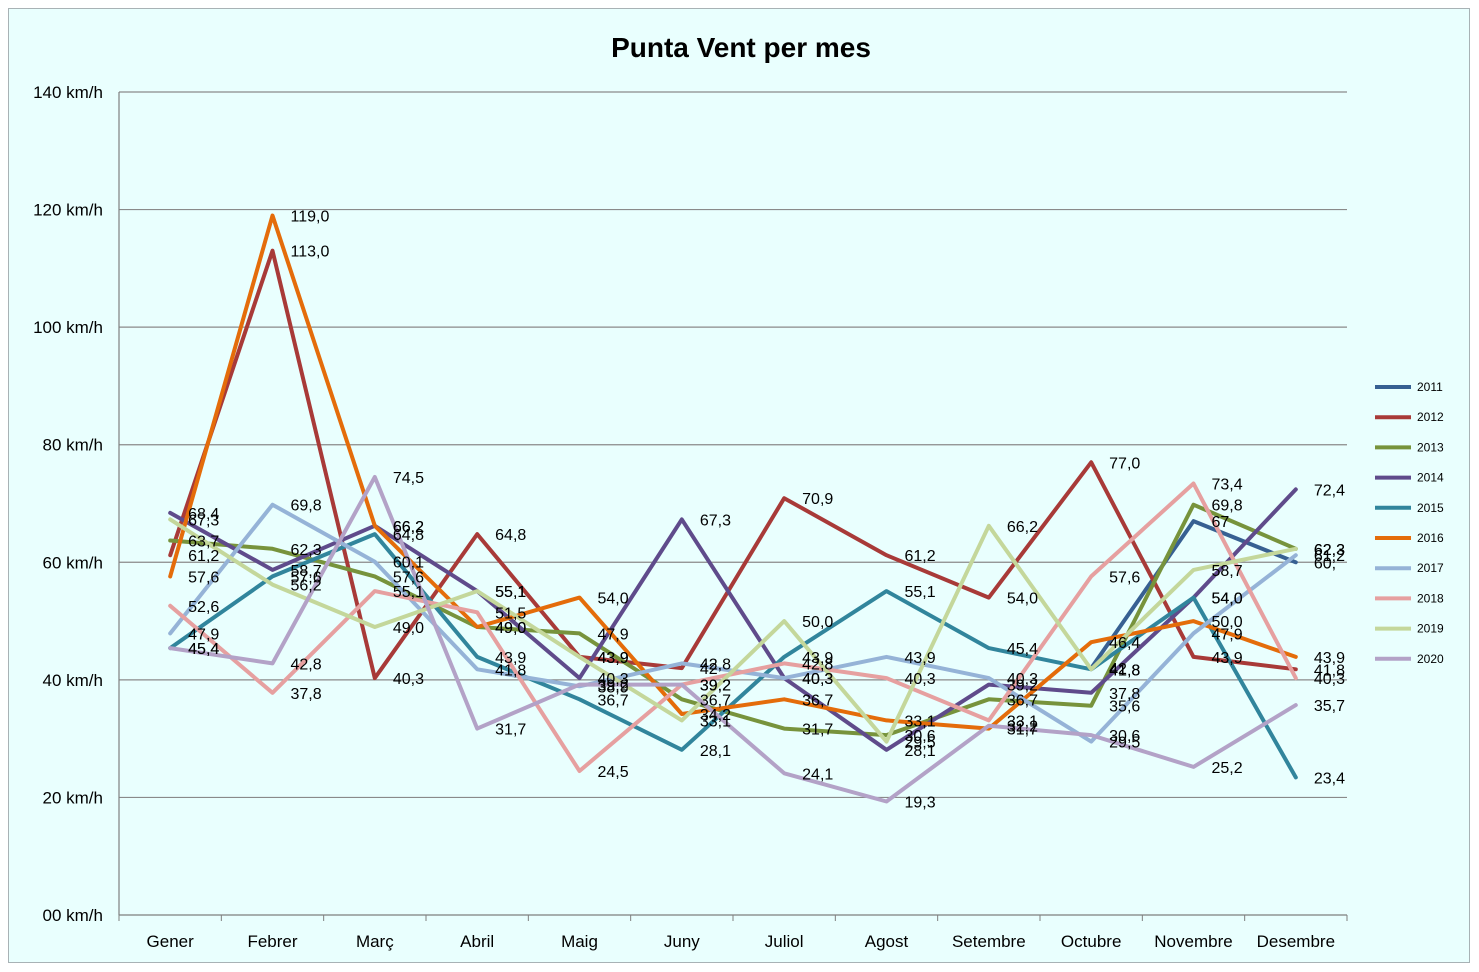 The image size is (1479, 972). What do you see at coordinates (171, 941) in the screenshot?
I see `x-tick-label: Gener` at bounding box center [171, 941].